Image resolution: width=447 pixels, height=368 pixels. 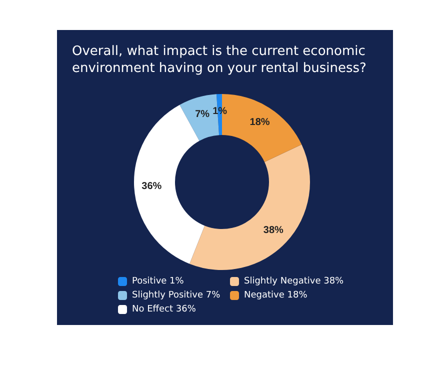 I want to click on data-label: 38%, so click(x=273, y=230).